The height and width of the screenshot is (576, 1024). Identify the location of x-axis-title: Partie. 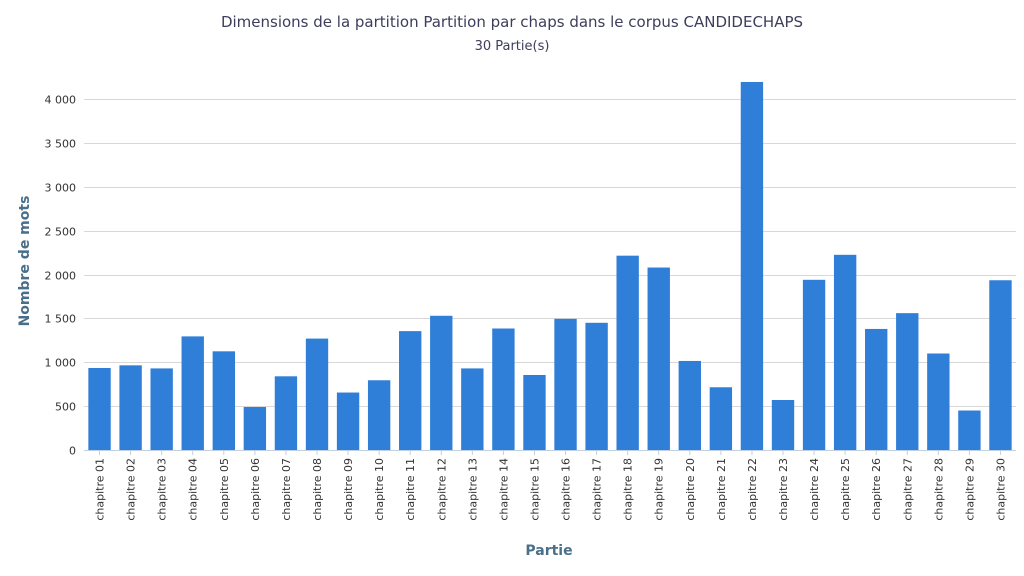
(548, 551).